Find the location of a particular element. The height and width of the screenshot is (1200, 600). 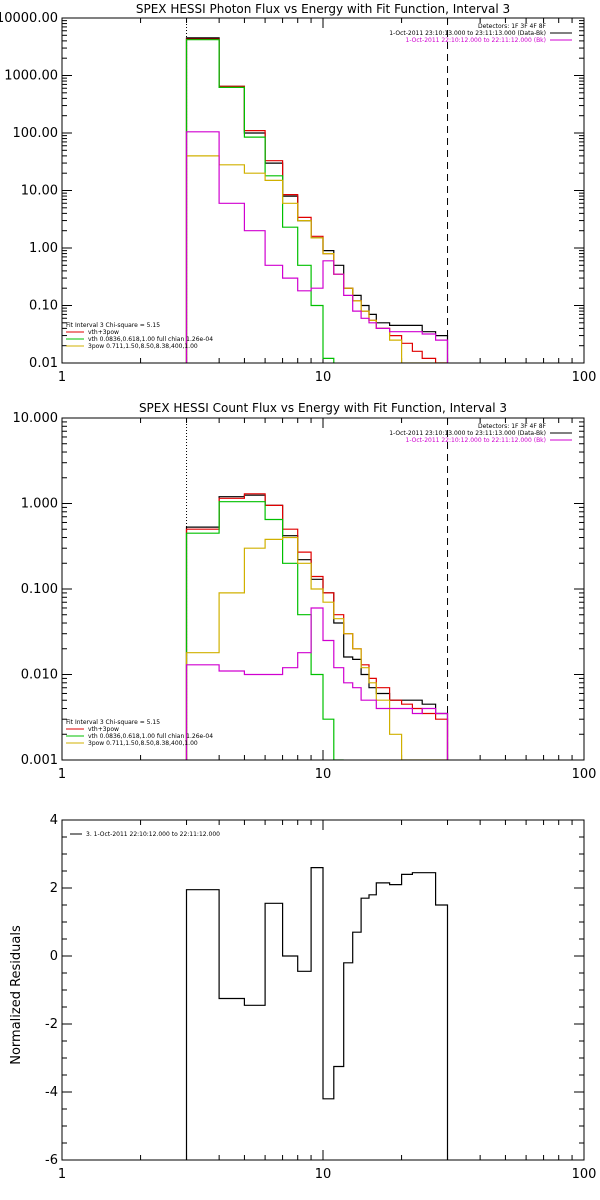

y-tick-label: -2 is located at coordinates (51, 1024).